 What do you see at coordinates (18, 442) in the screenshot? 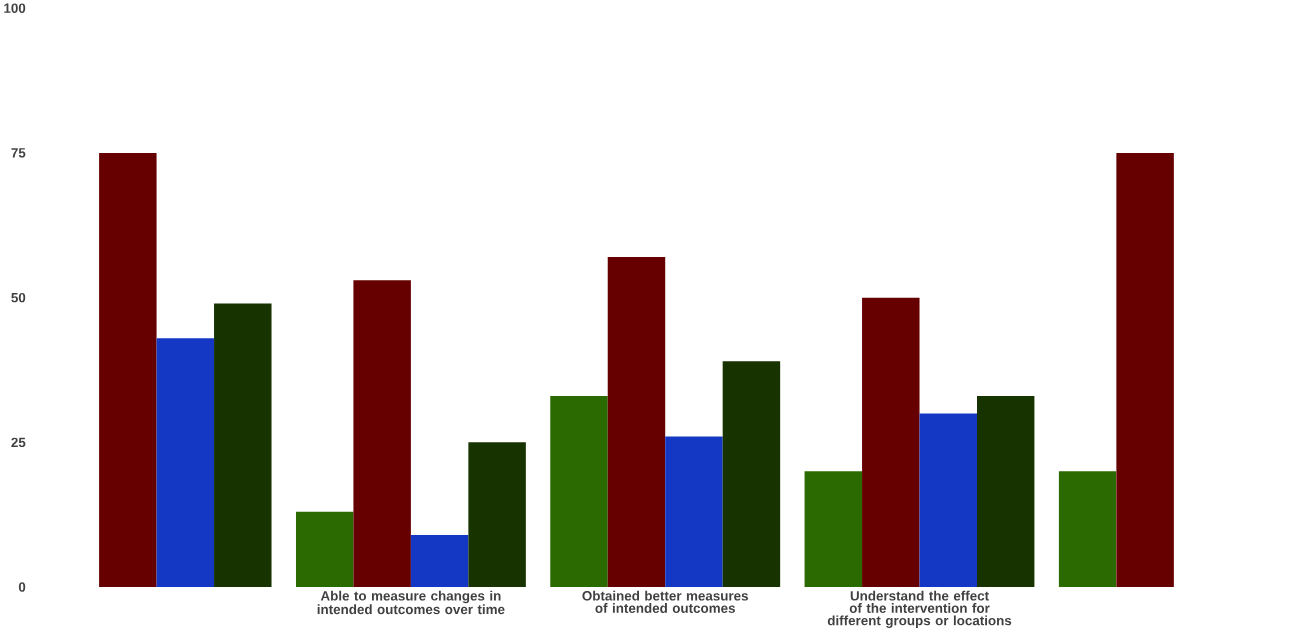
I see `y-tick-label: 25` at bounding box center [18, 442].